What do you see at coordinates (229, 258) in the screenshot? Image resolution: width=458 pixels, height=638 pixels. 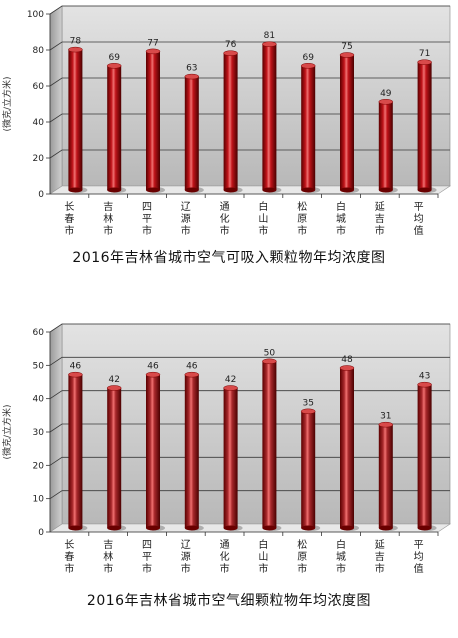 I see `chart-pm10-title: 2016年吉林省城市空气可吸入颗粒物年均浓度图` at bounding box center [229, 258].